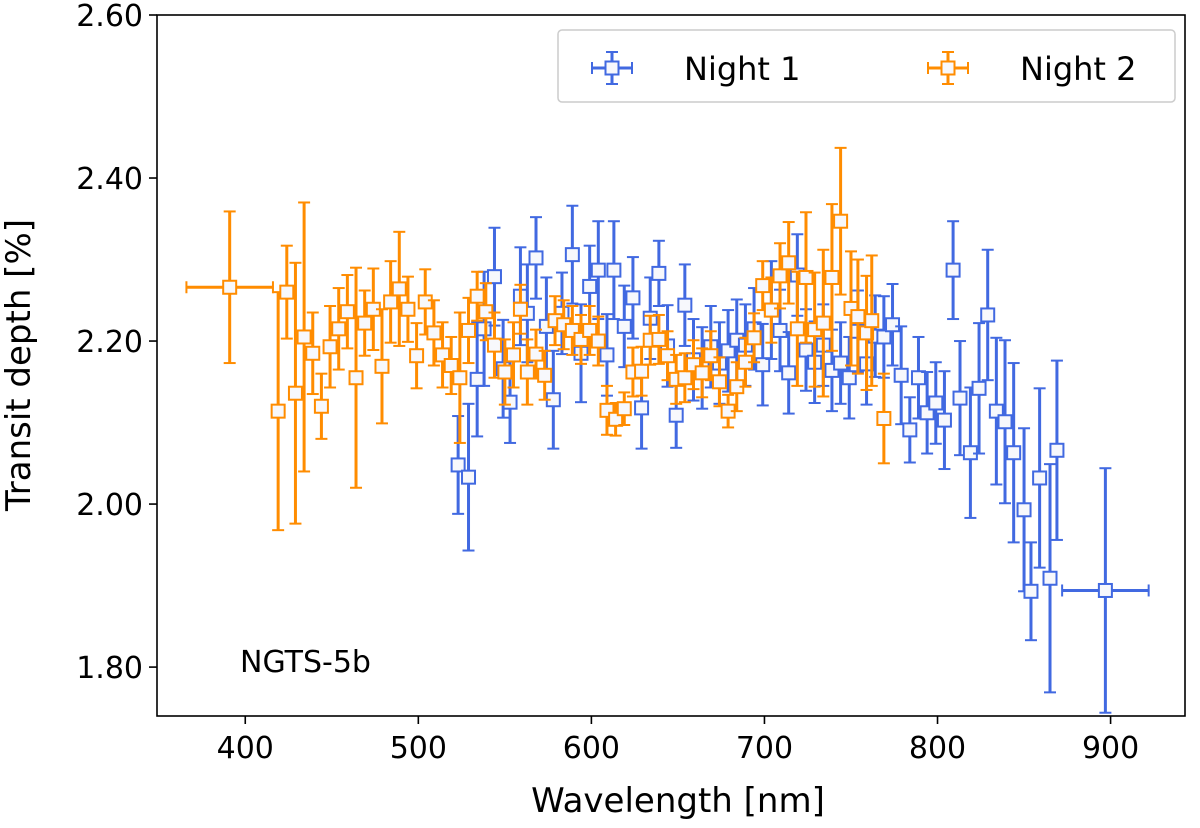 The image size is (1200, 828). Describe the element at coordinates (109, 505) in the screenshot. I see `y-tick-label: 2.00` at that location.